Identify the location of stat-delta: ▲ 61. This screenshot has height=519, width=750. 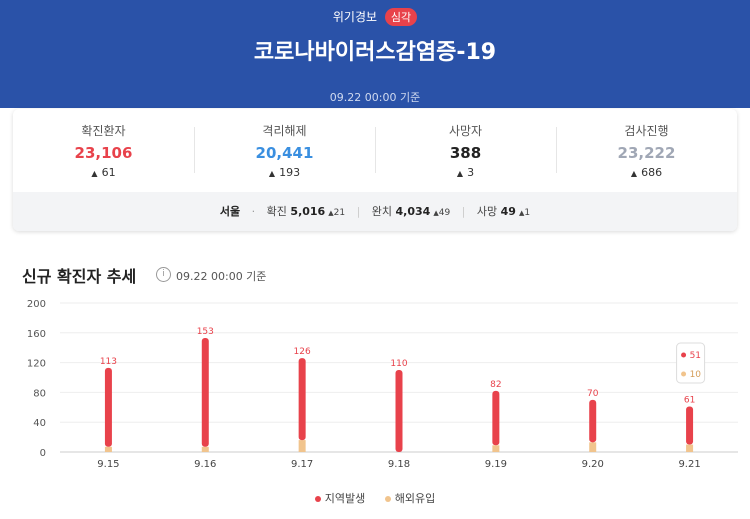
(103, 172).